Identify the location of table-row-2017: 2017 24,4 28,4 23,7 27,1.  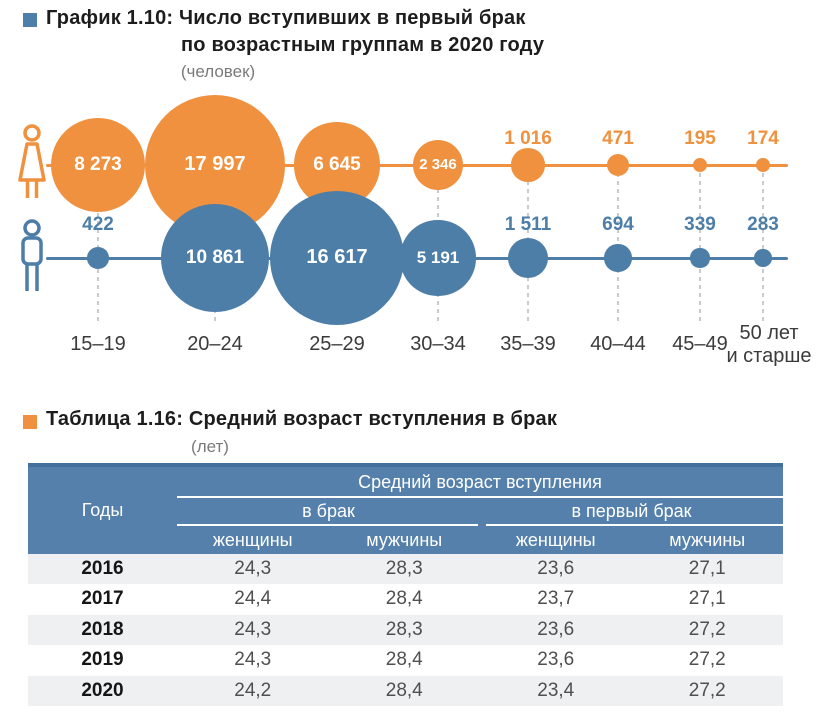
(405, 599).